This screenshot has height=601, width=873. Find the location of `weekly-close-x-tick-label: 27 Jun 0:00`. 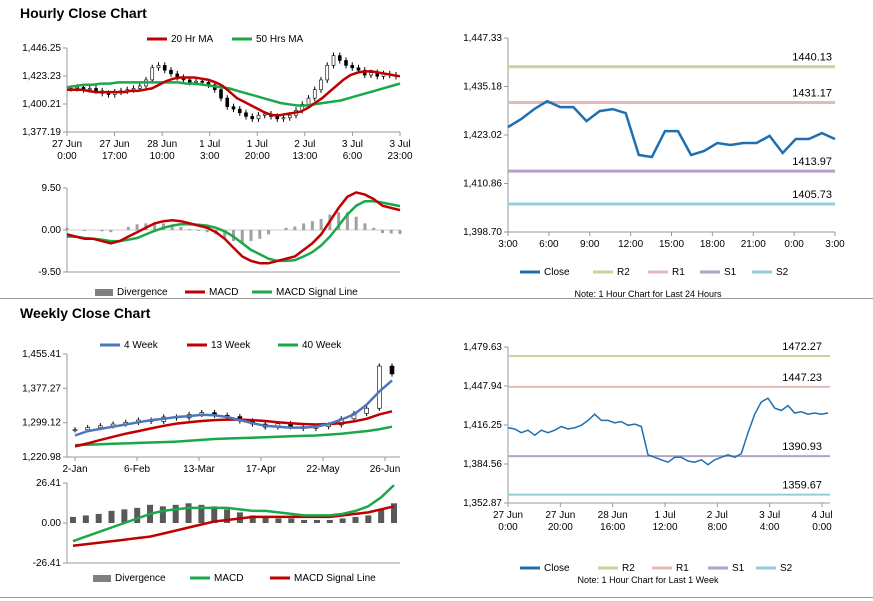

weekly-close-x-tick-label: 27 Jun 0:00 is located at coordinates (508, 521).